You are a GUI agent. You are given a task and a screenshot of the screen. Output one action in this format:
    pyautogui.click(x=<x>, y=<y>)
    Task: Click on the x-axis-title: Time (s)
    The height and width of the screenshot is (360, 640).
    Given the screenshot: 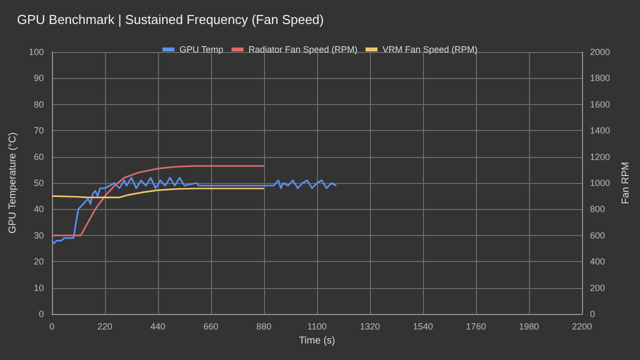 What is the action you would take?
    pyautogui.click(x=317, y=340)
    